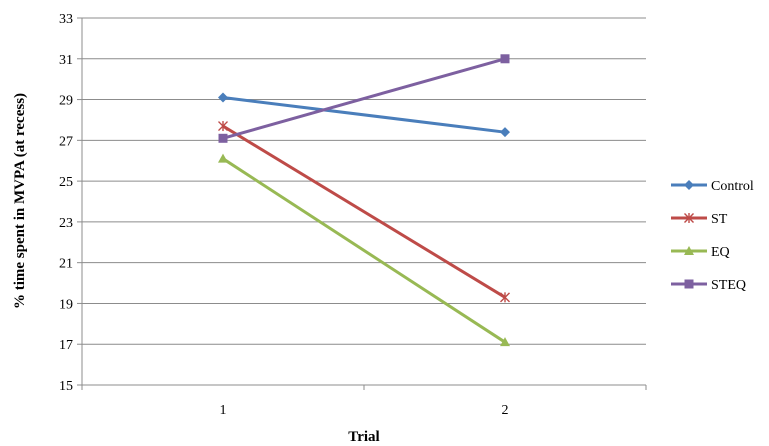  Describe the element at coordinates (700, 252) in the screenshot. I see `legend-item: EQ` at that location.